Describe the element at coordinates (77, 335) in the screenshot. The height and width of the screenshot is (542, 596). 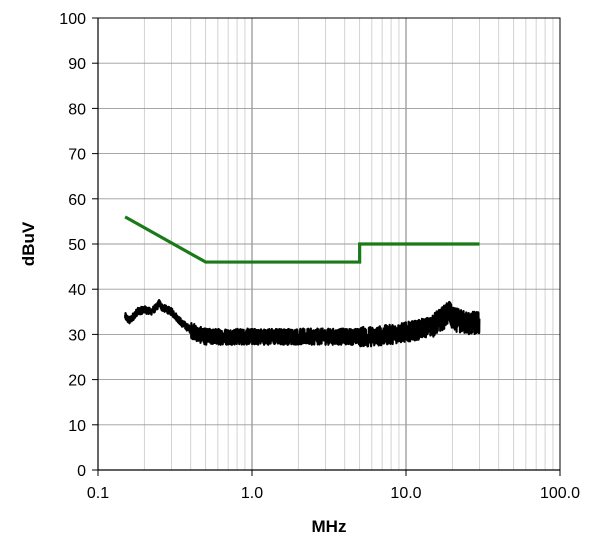
I see `y-tick-label: 30` at that location.